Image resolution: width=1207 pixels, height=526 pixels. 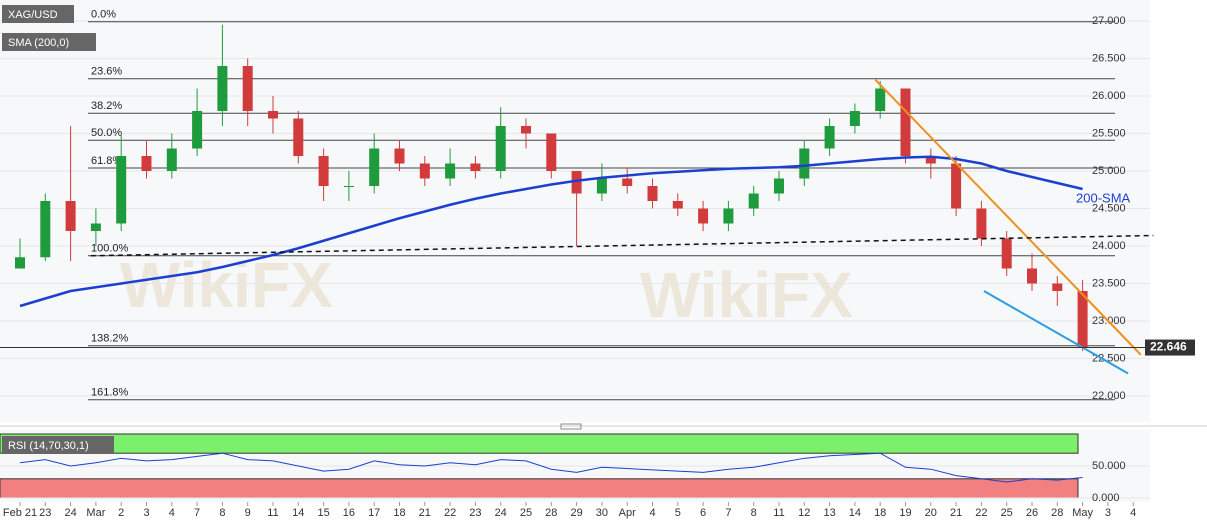 I want to click on x-tick-label: 5, so click(x=678, y=513).